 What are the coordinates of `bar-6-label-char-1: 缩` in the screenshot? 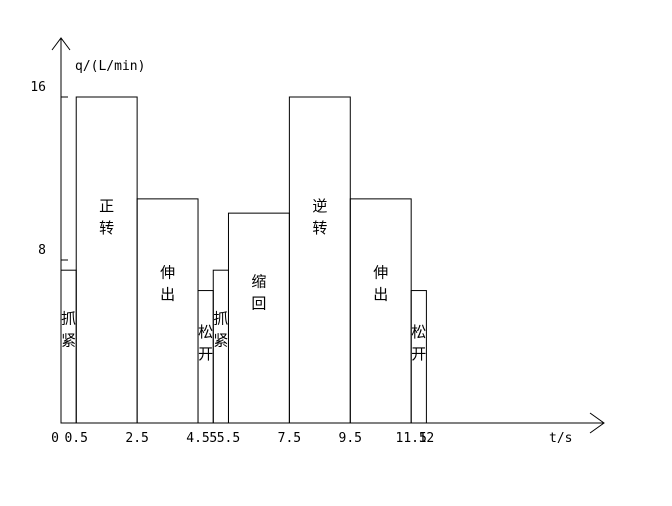 It's located at (258, 282).